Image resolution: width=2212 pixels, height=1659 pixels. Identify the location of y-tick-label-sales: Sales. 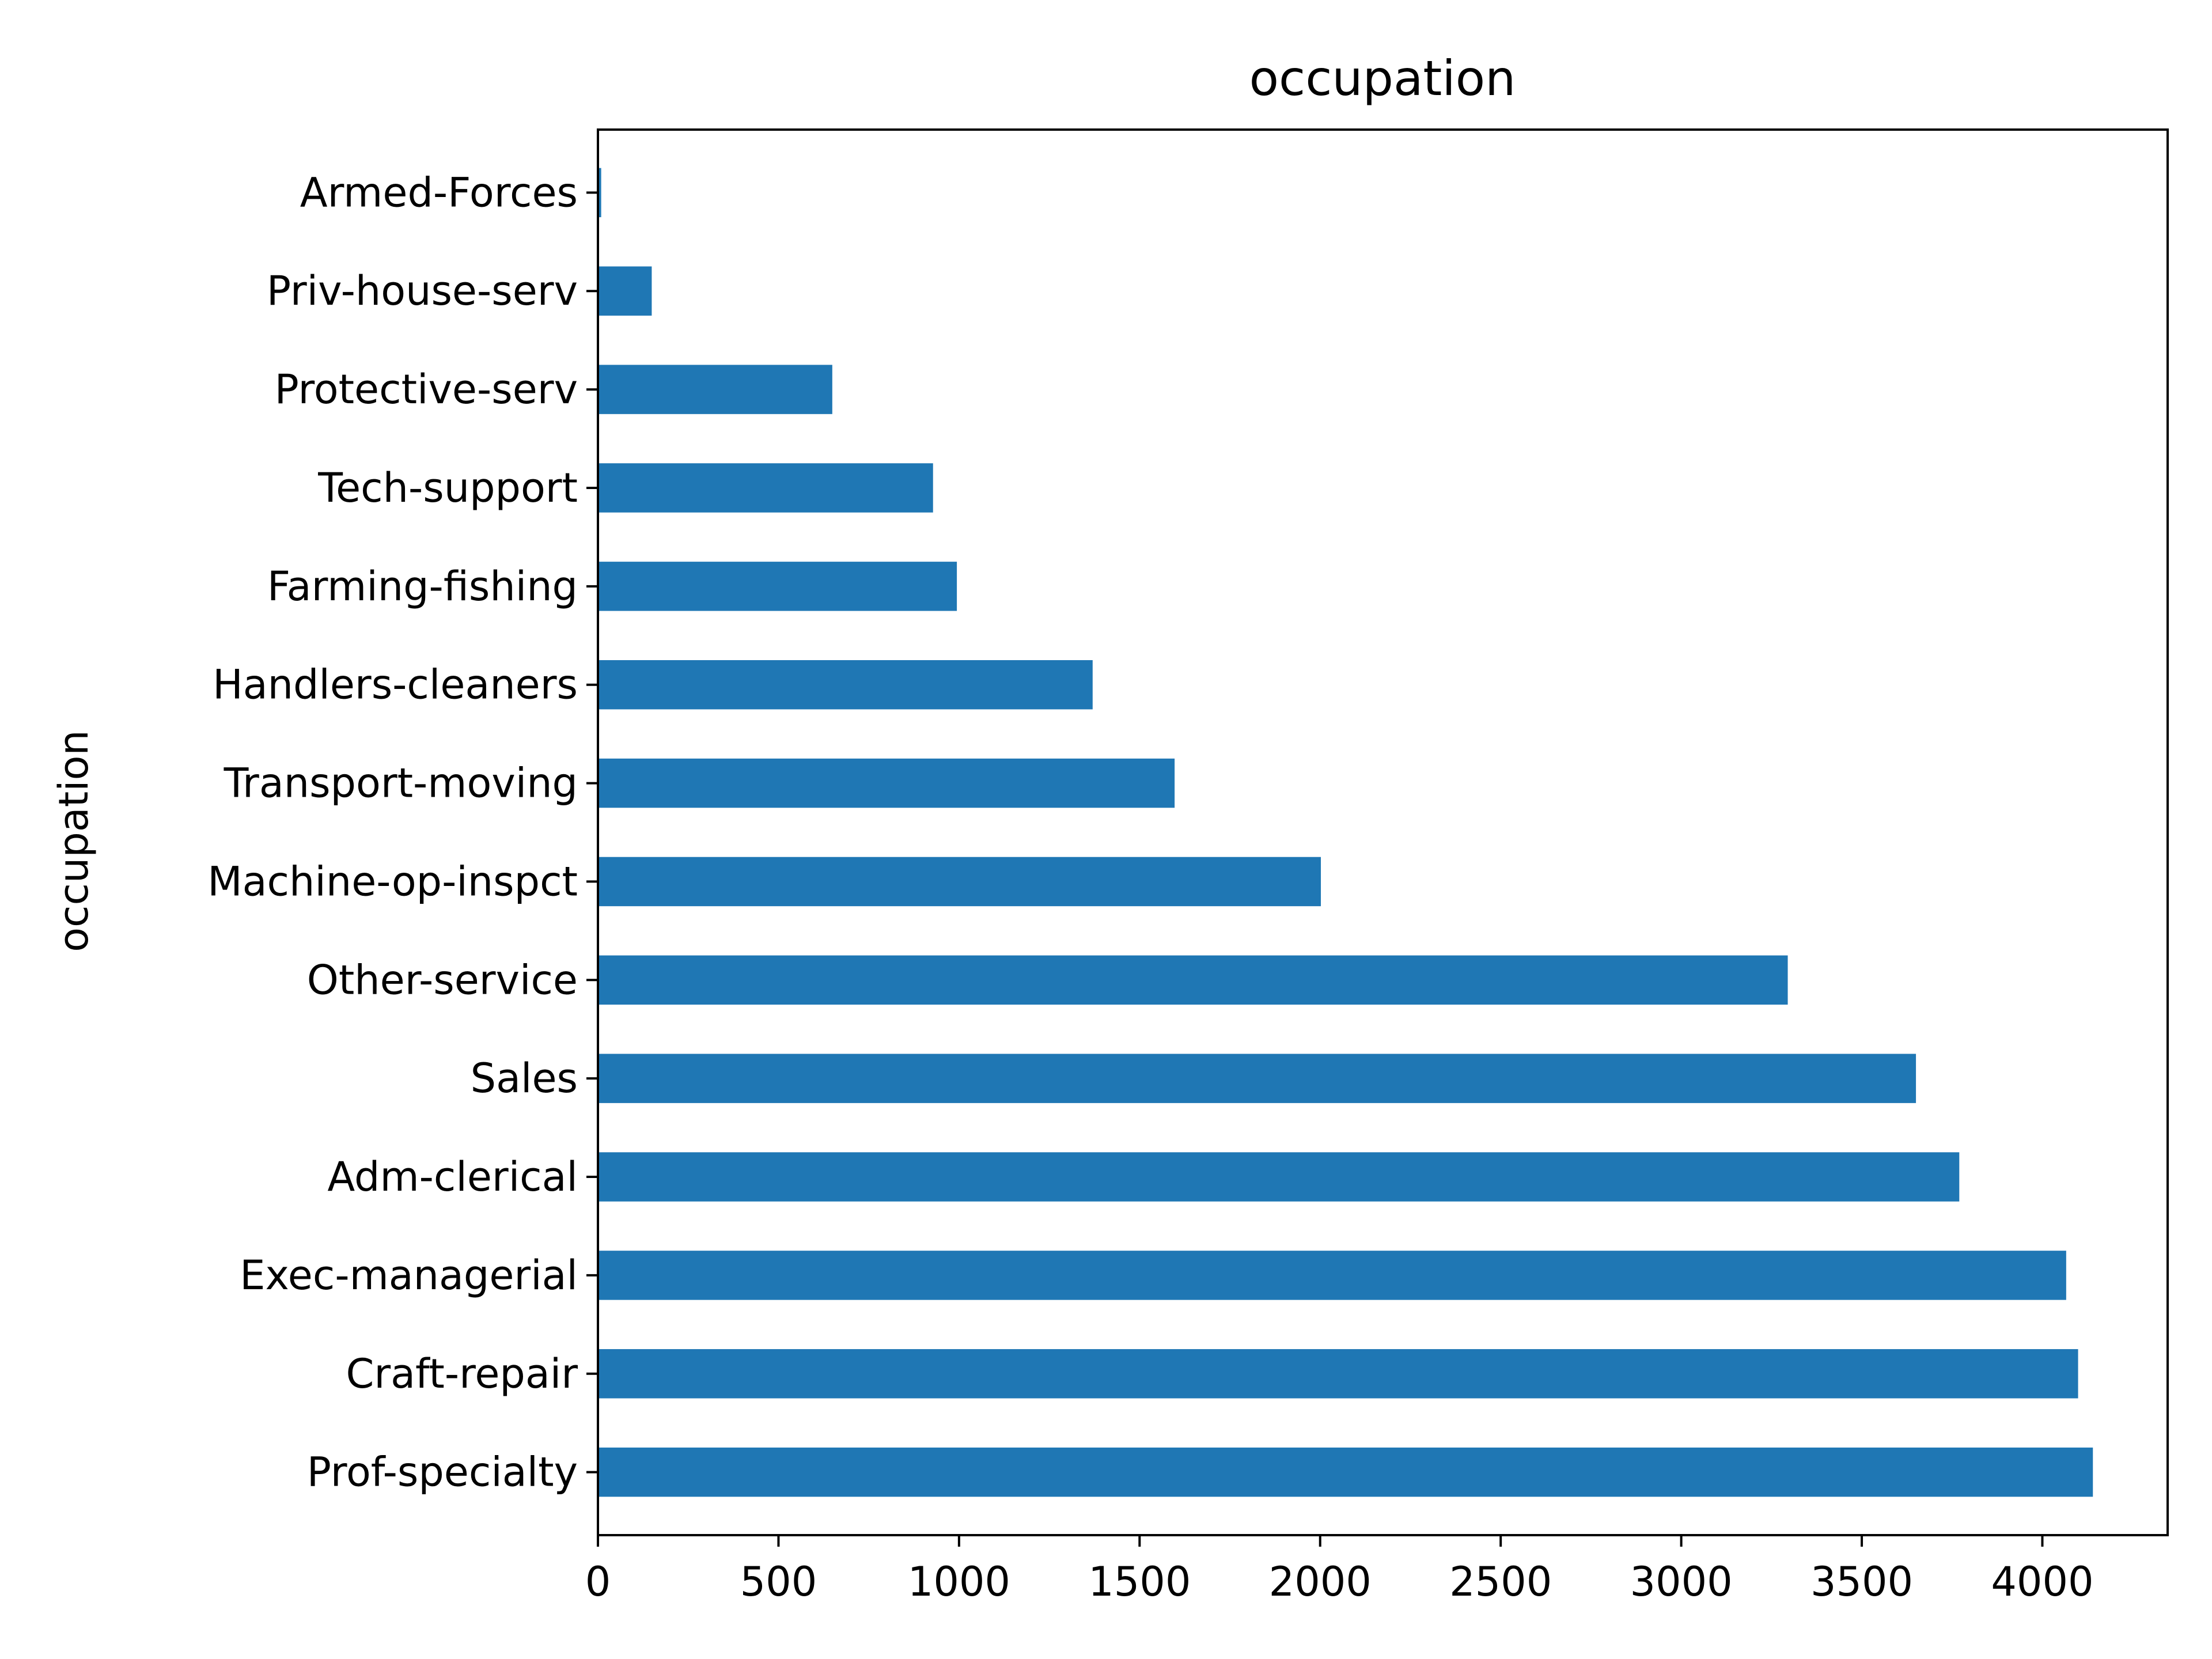
(524, 1078).